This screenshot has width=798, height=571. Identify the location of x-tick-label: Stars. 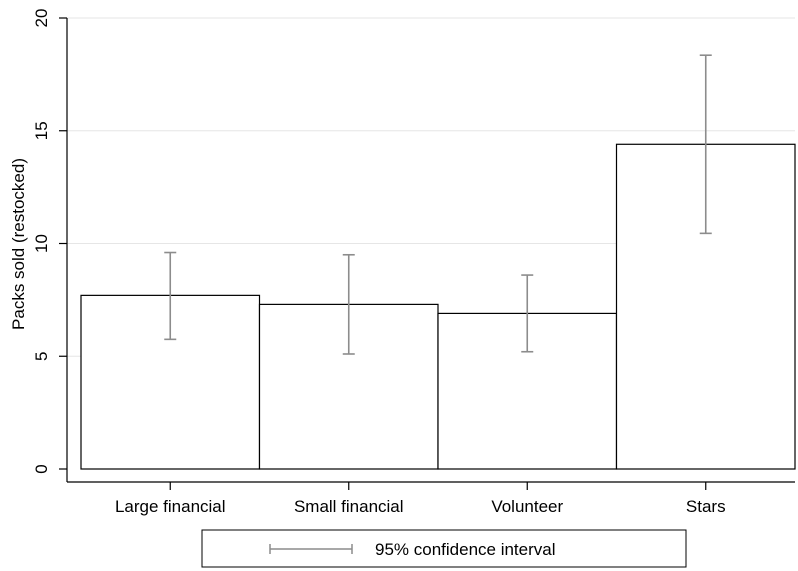
(706, 506).